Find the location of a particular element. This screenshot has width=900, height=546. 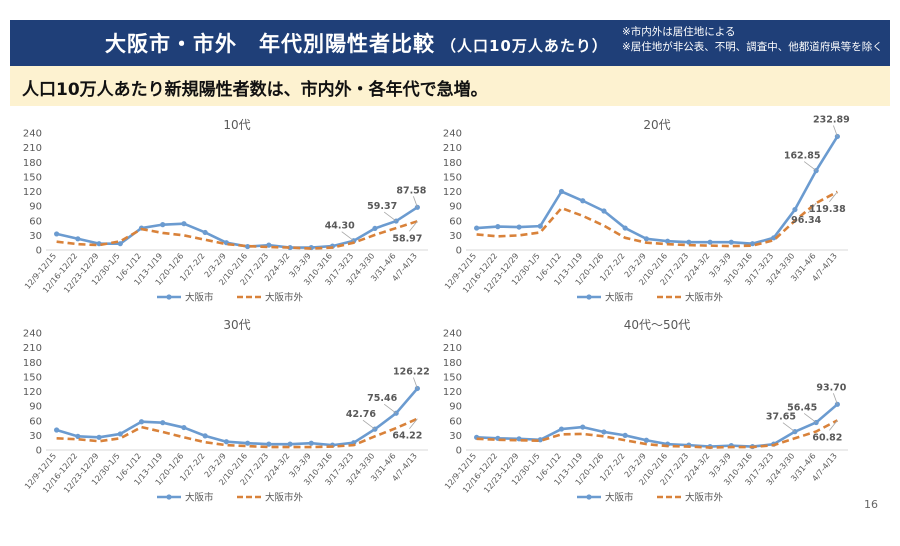

data-label: 126.22 is located at coordinates (411, 371).